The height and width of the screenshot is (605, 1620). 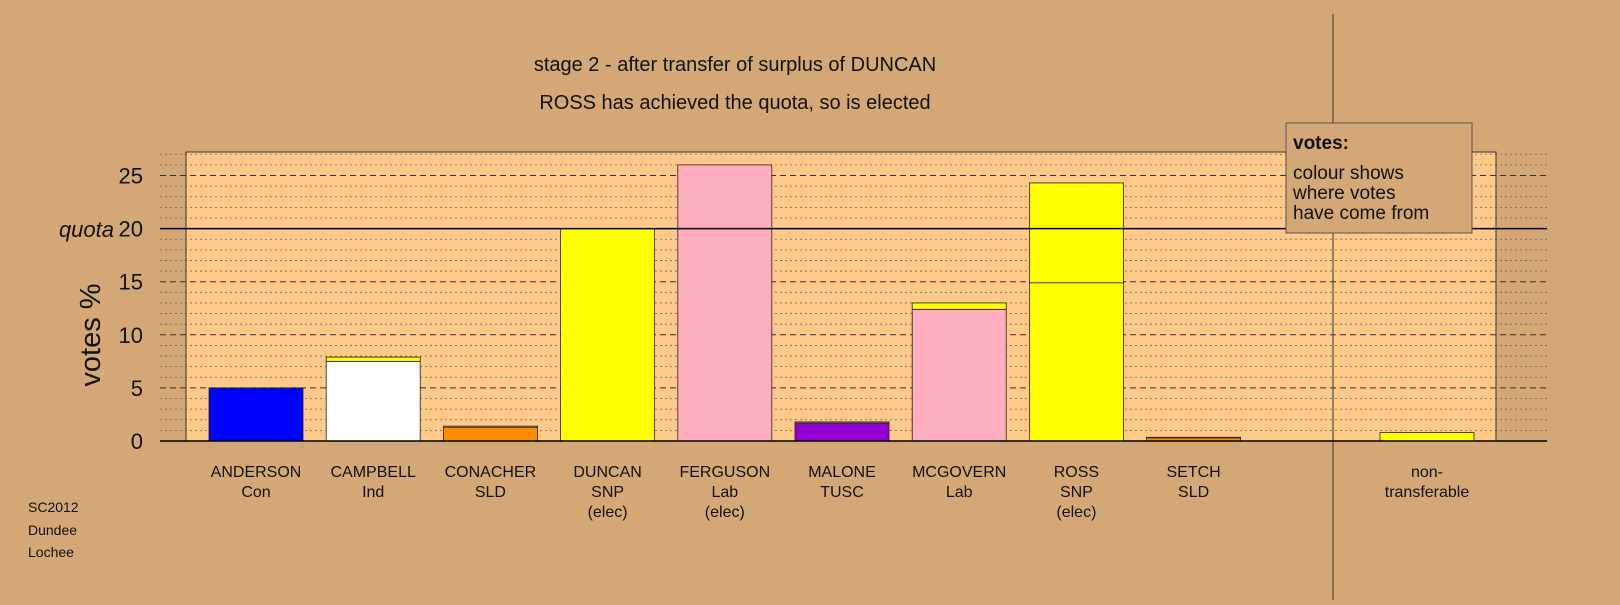 I want to click on legend-line-3: have come from, so click(x=1361, y=213).